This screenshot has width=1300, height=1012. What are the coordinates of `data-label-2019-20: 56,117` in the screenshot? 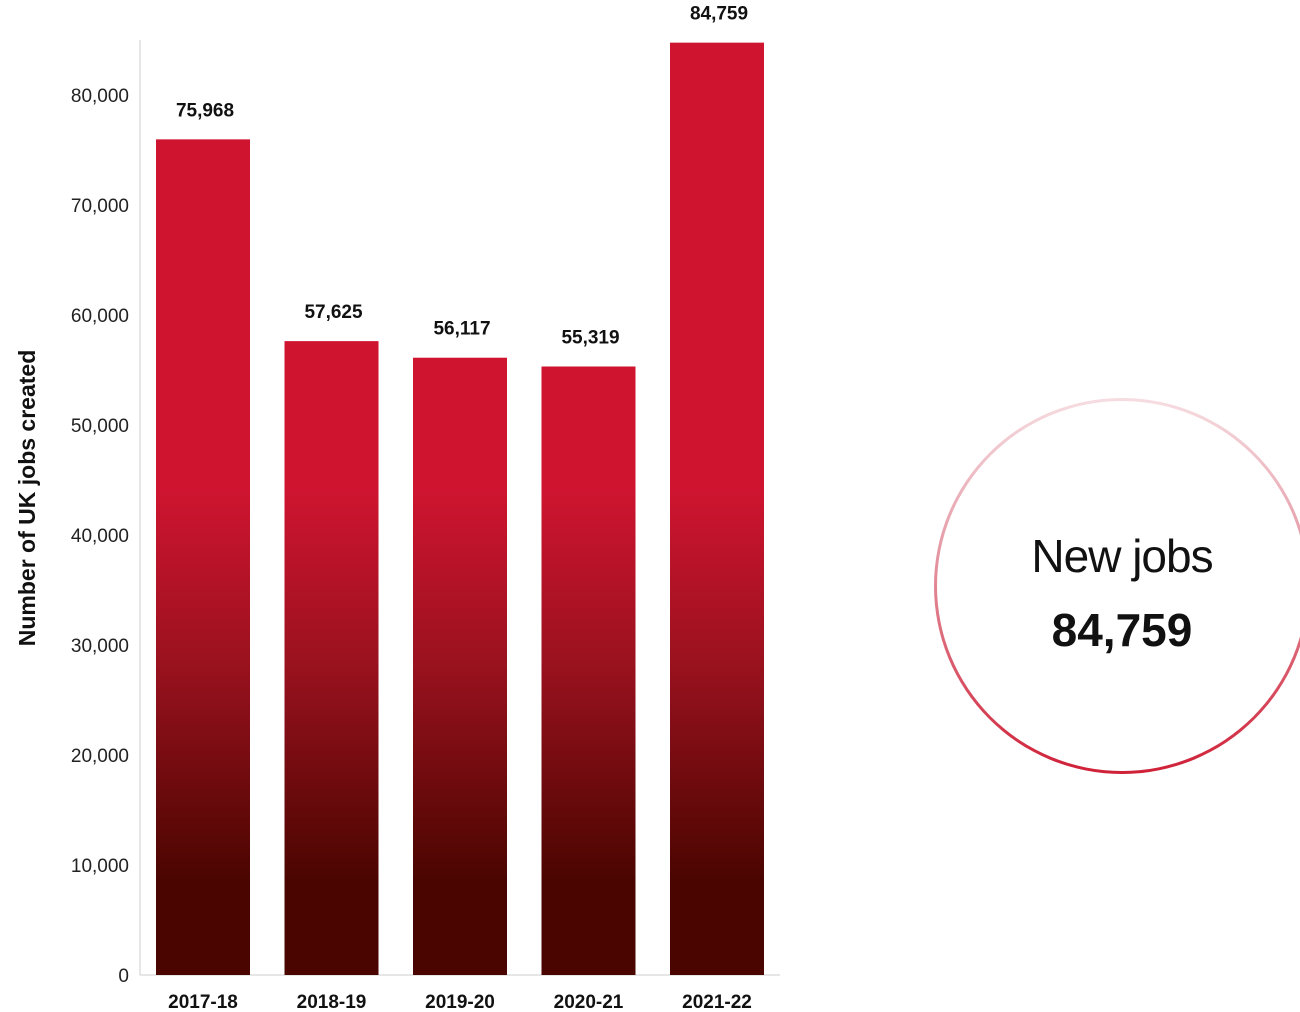 It's located at (461, 329).